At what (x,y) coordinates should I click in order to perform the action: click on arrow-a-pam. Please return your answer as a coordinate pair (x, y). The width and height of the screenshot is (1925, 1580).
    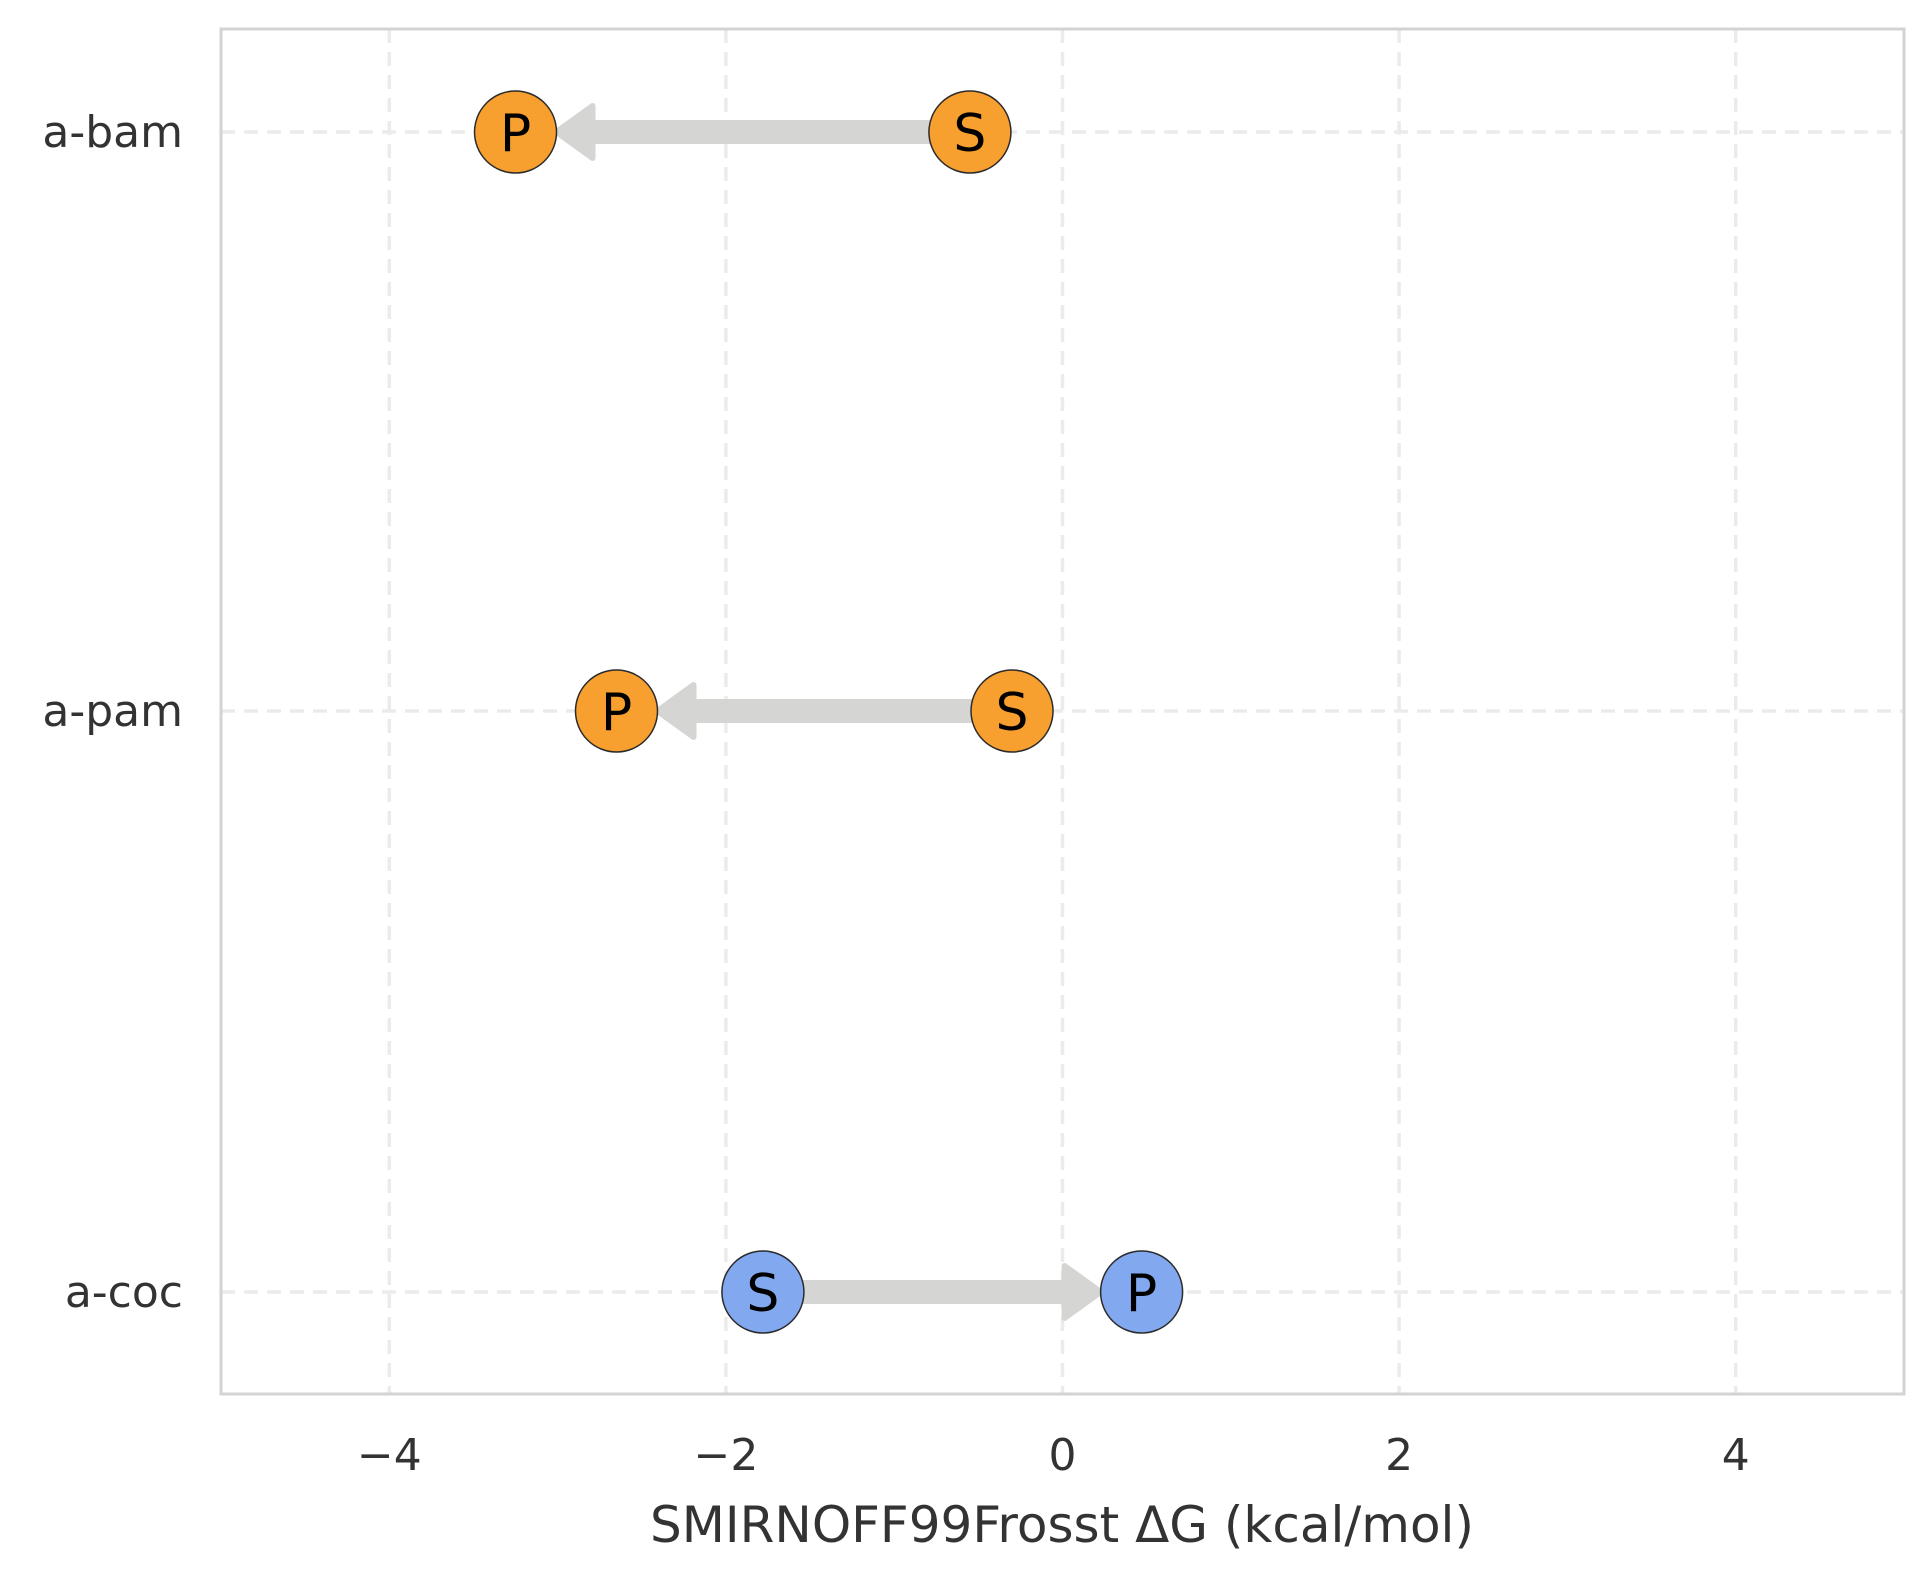
    Looking at the image, I should click on (833, 711).